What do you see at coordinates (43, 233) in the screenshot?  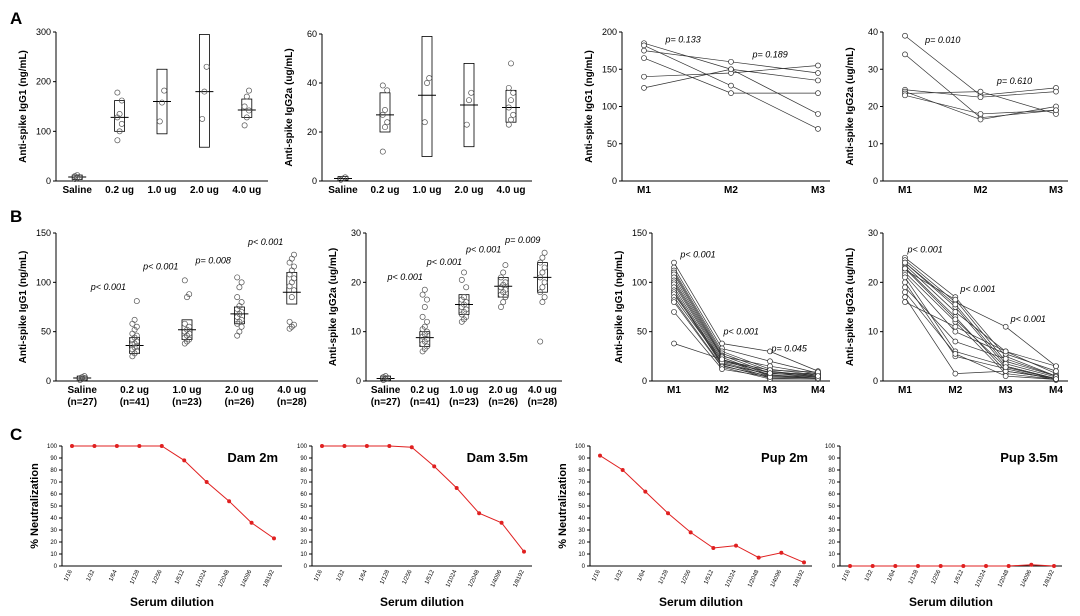 I see `y-tick-label: 150` at bounding box center [43, 233].